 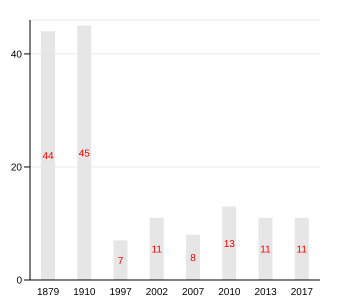 What do you see at coordinates (16, 54) in the screenshot?
I see `y-tick-label: 40` at bounding box center [16, 54].